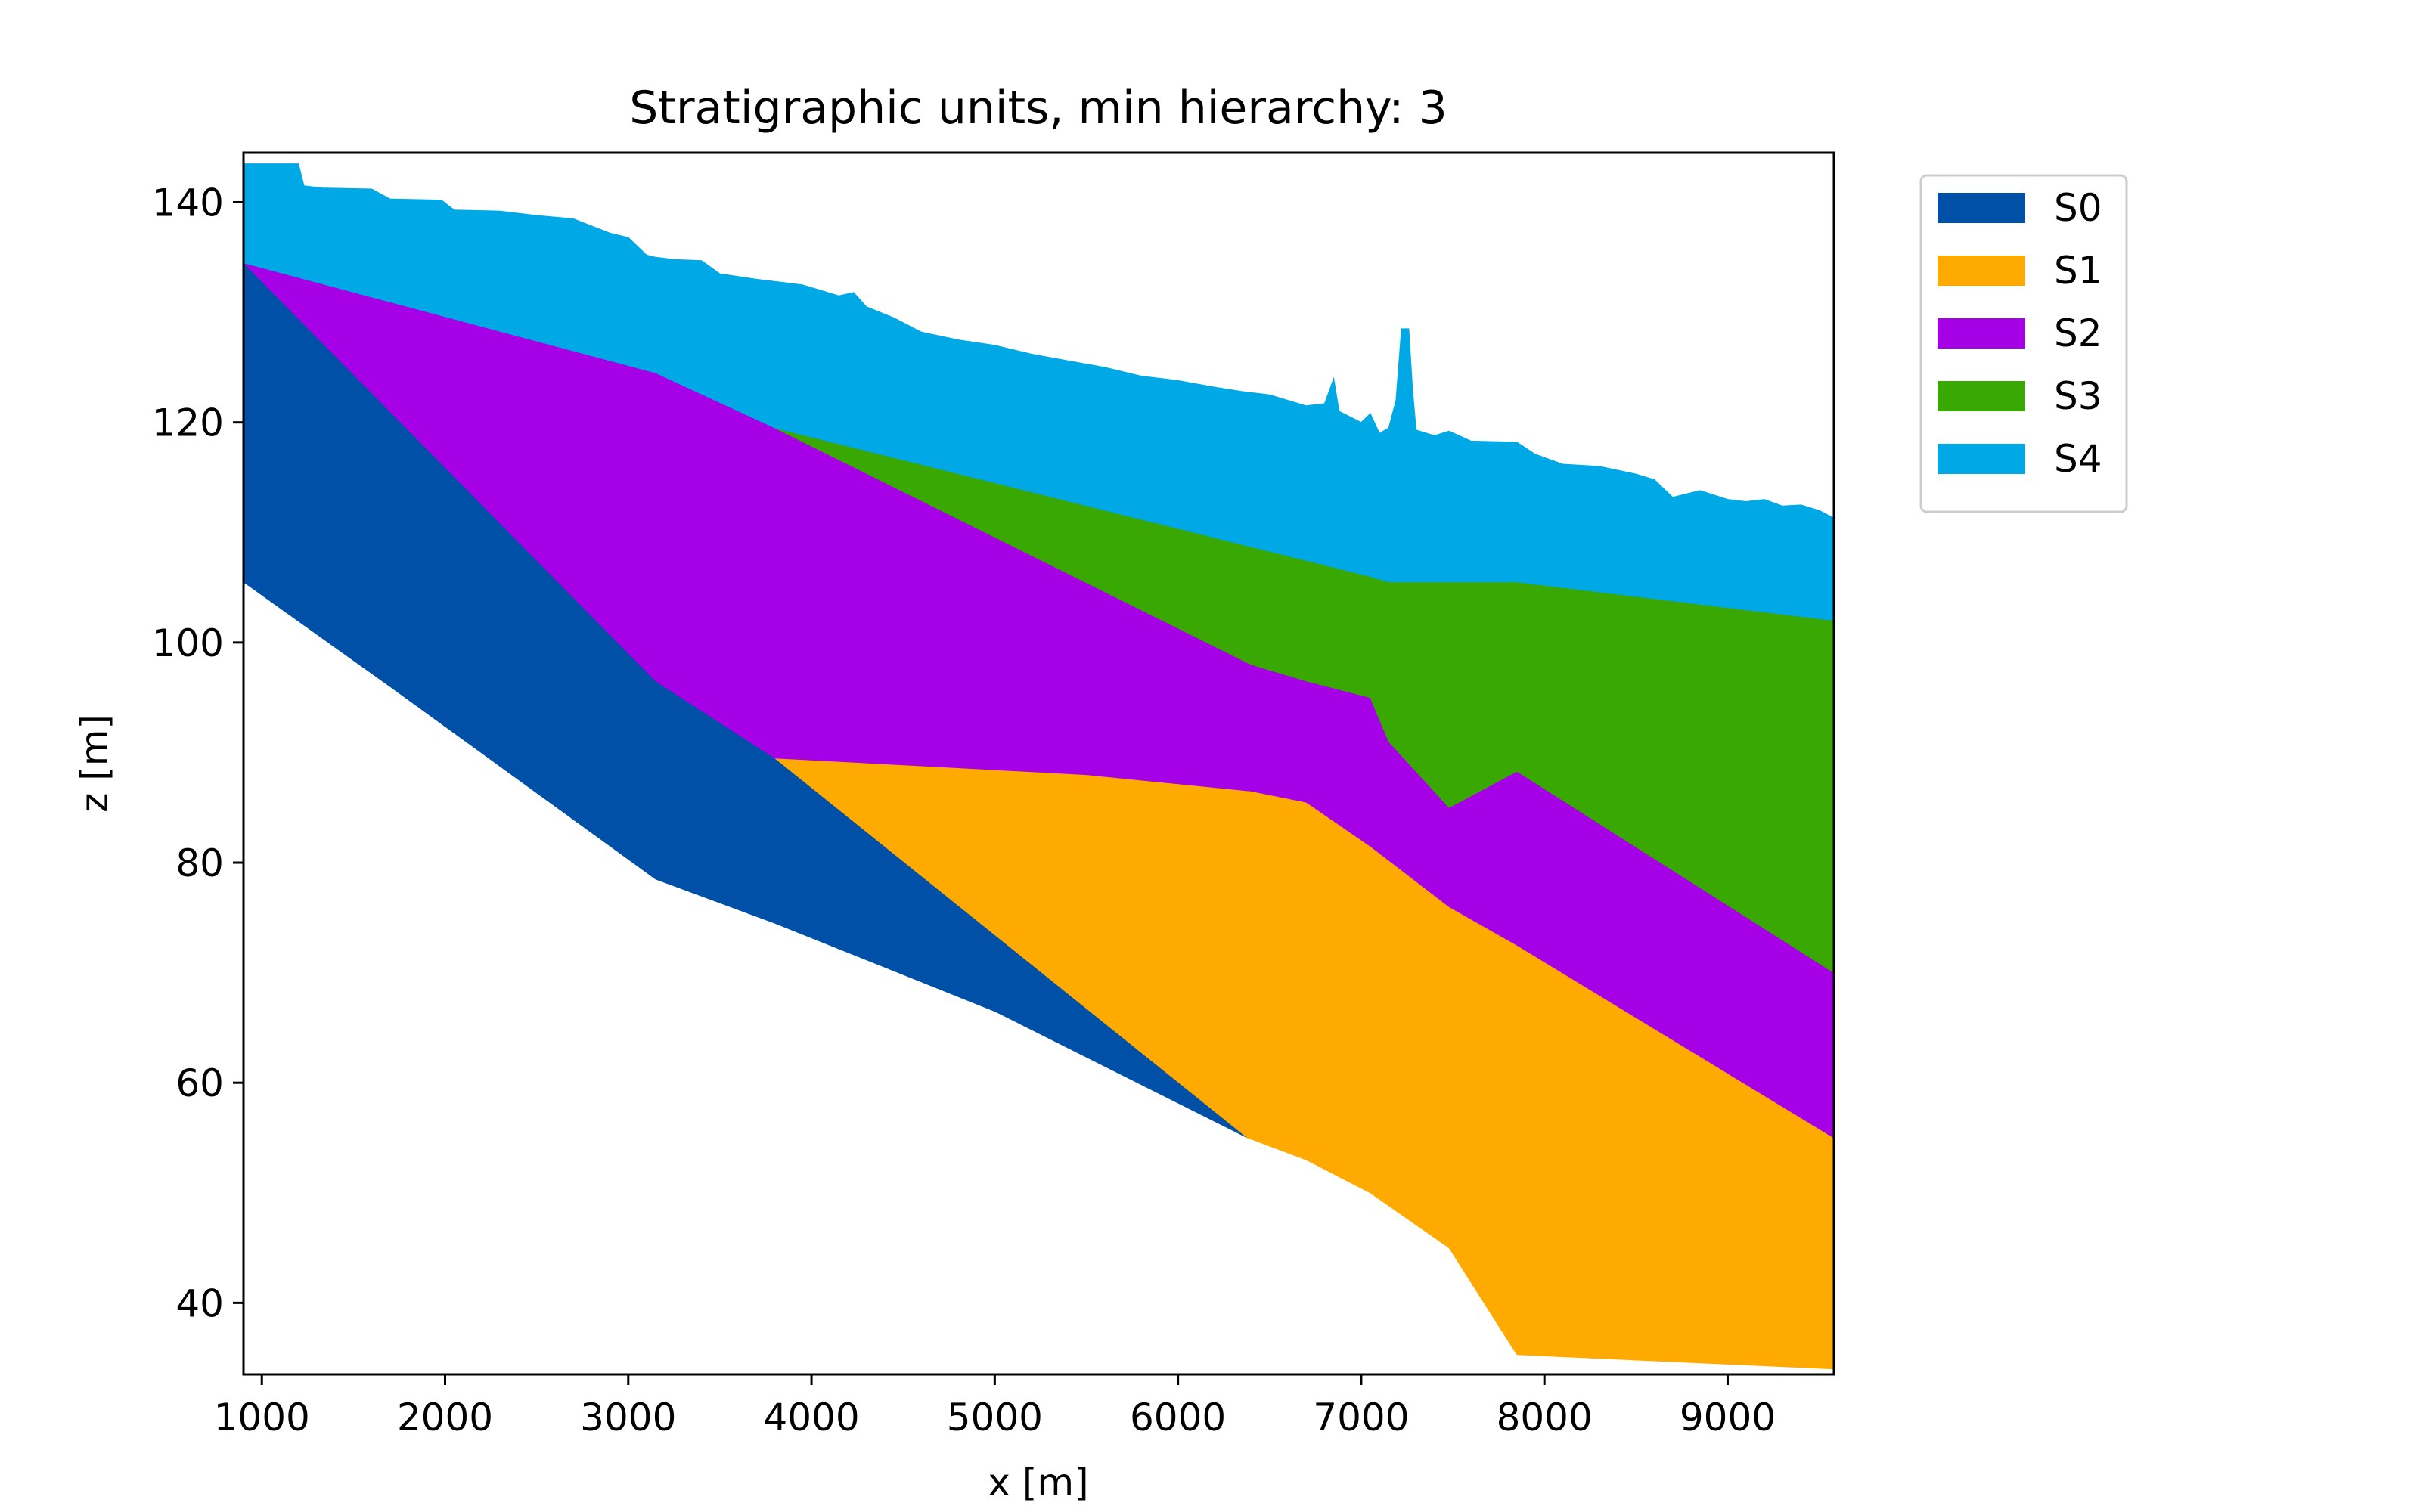 This screenshot has height=1512, width=2420. Describe the element at coordinates (188, 423) in the screenshot. I see `y-tick-label: 120` at that location.